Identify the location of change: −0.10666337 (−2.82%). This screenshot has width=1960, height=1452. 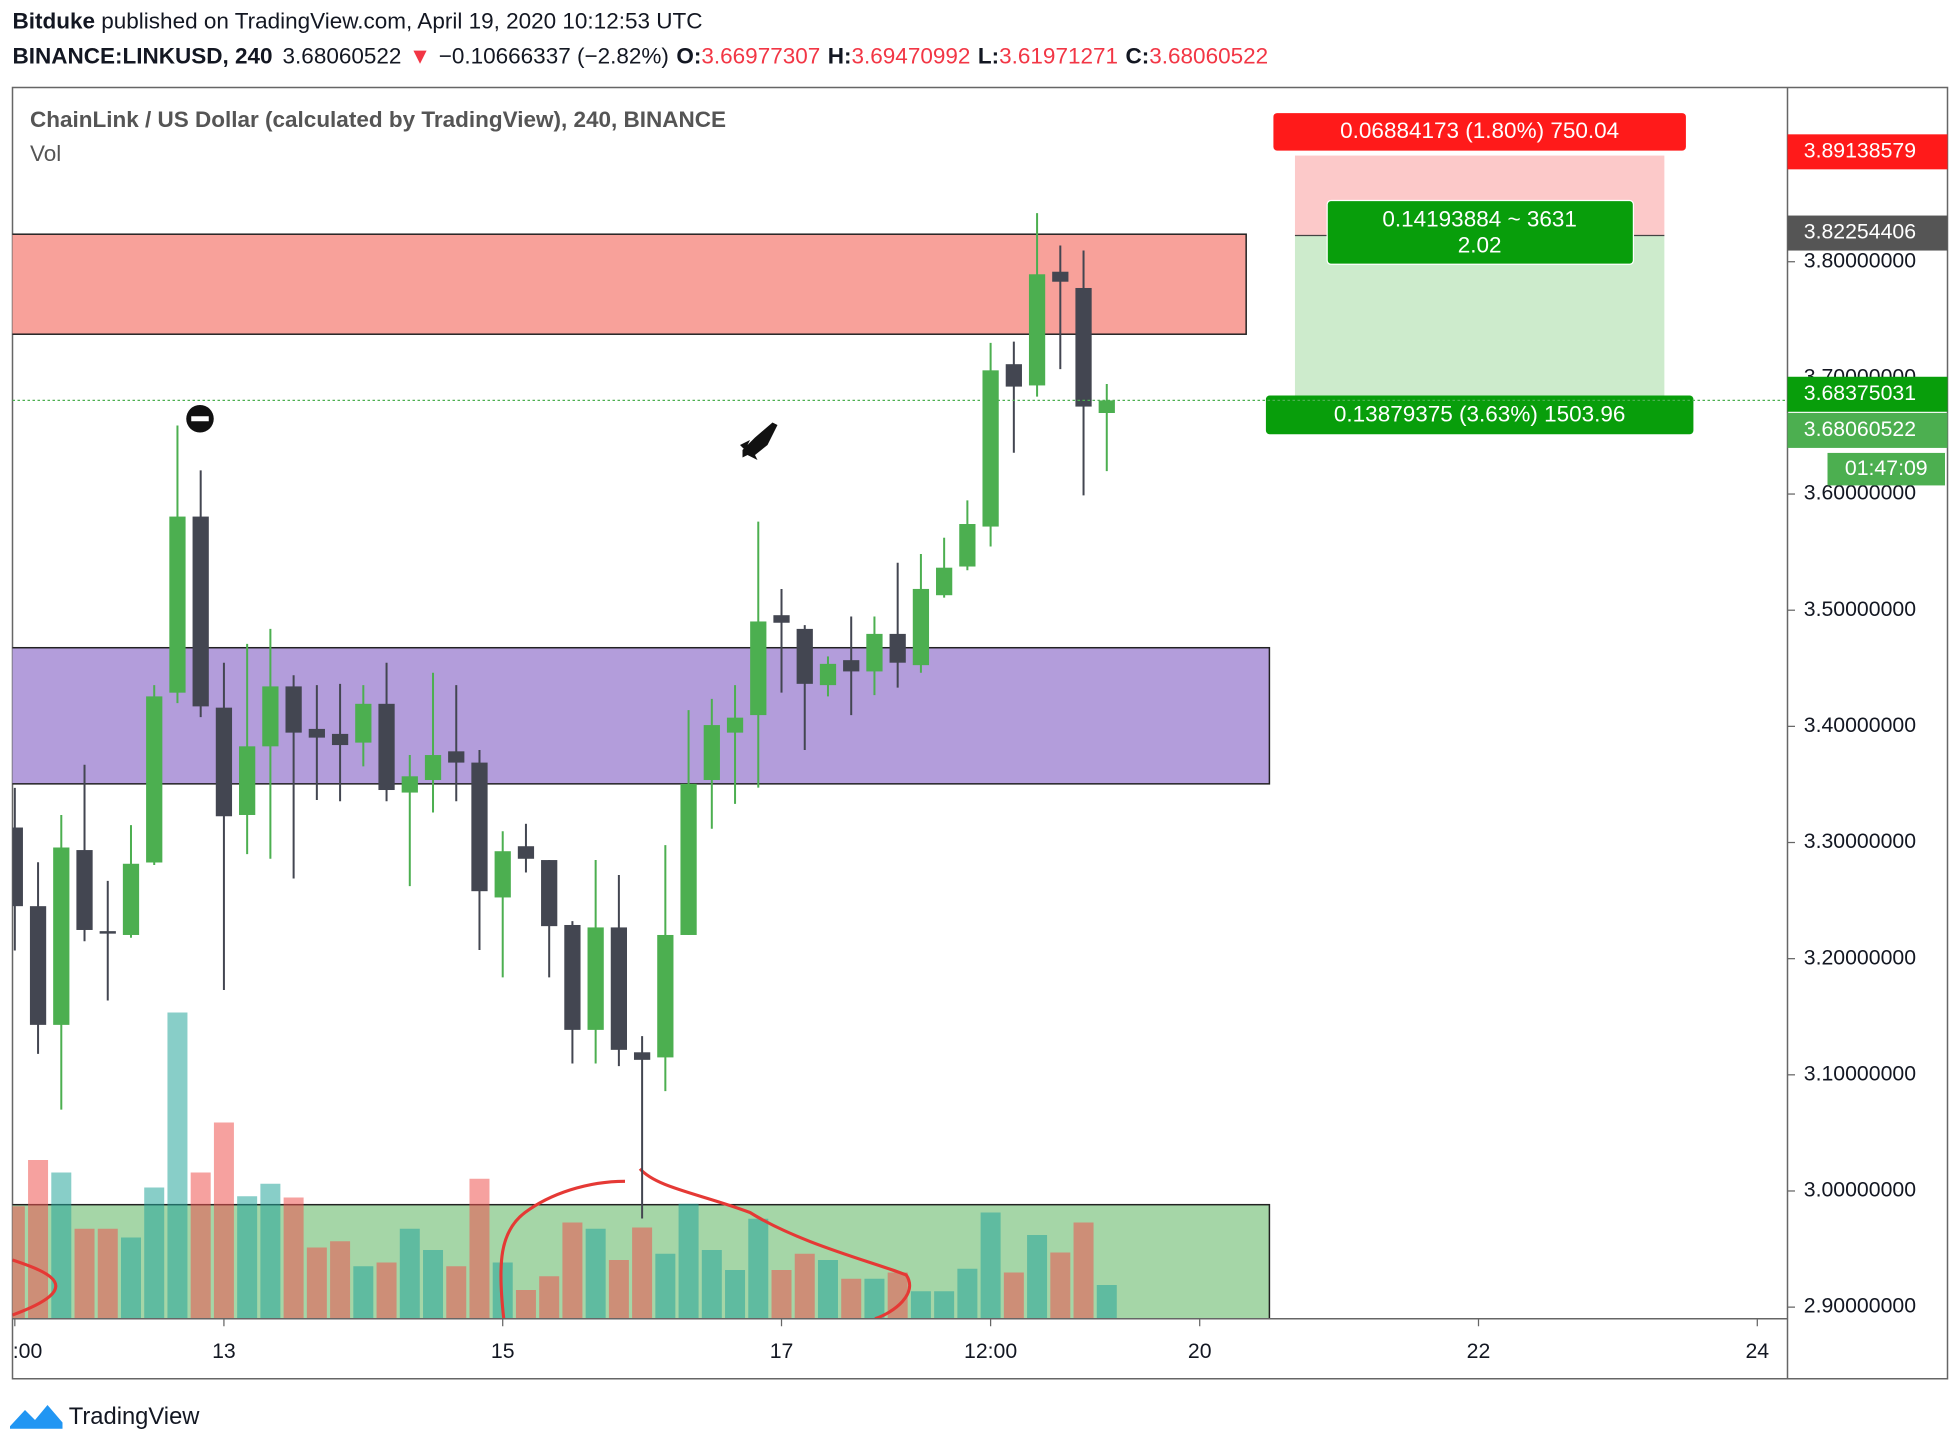
(554, 55).